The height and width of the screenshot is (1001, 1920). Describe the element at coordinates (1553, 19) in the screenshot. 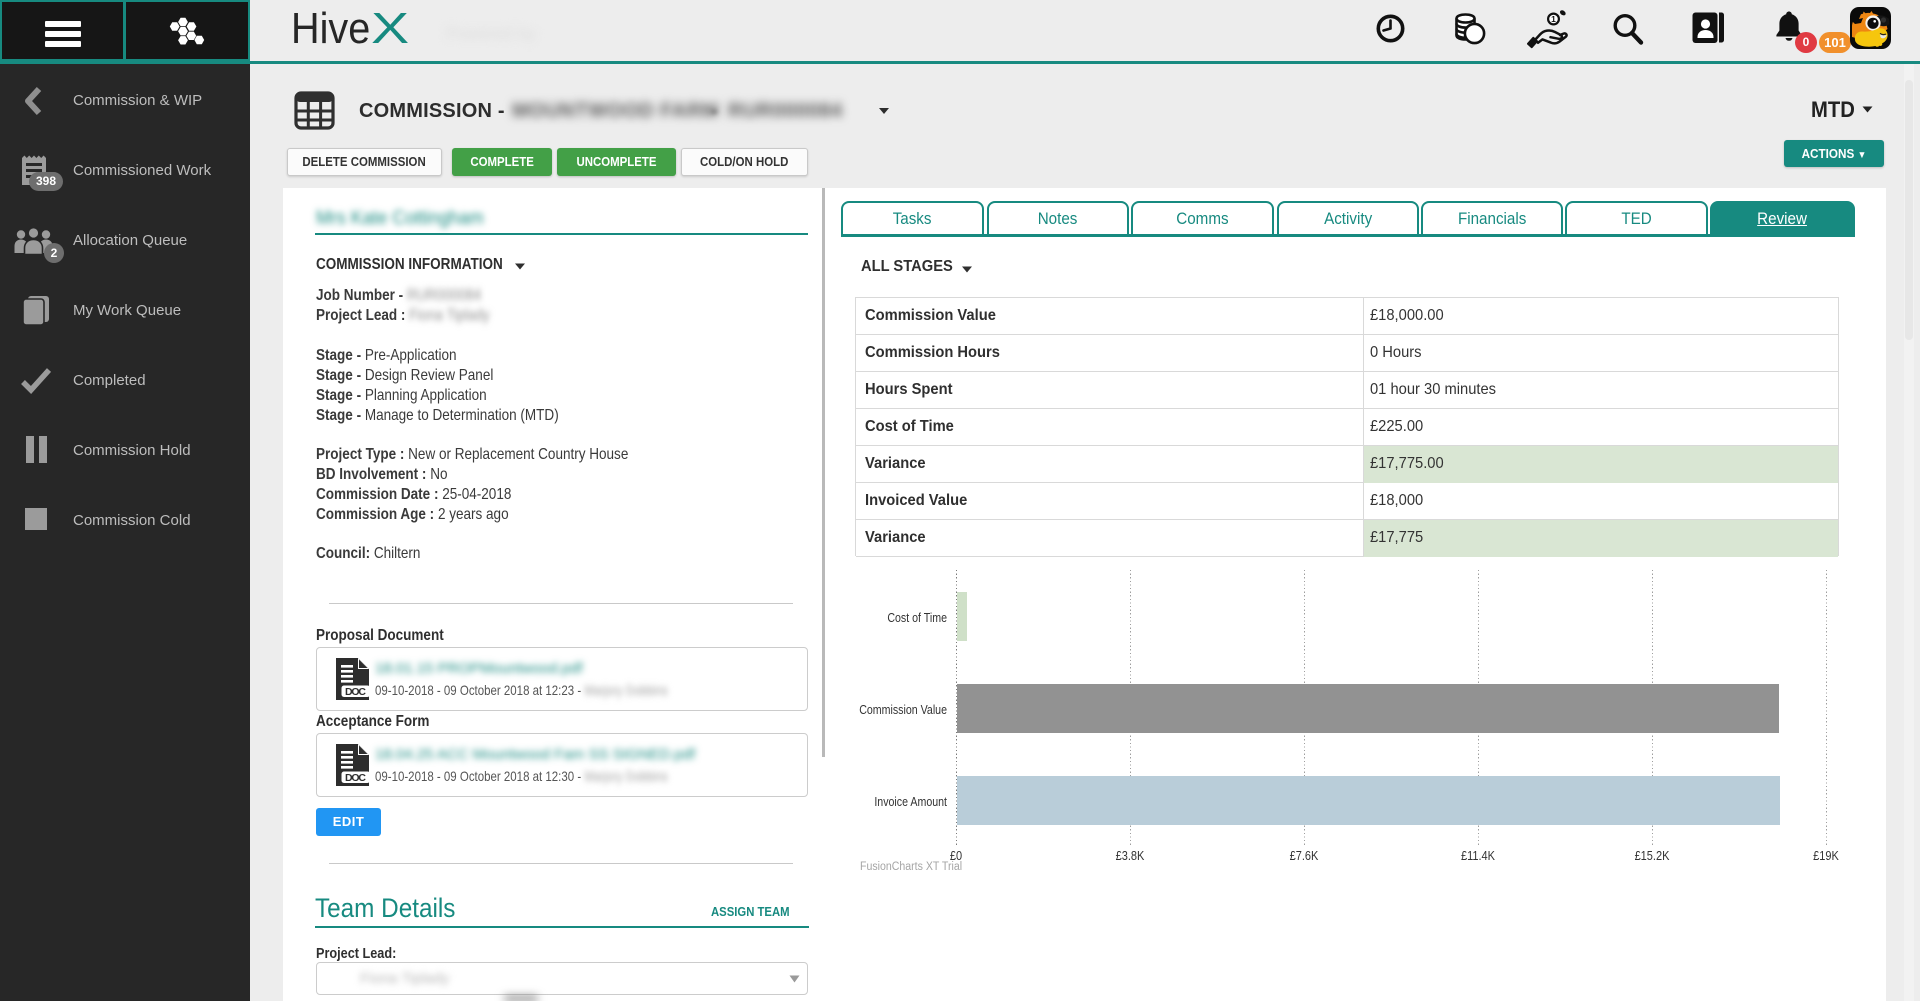

I see `svg-text: 1` at that location.